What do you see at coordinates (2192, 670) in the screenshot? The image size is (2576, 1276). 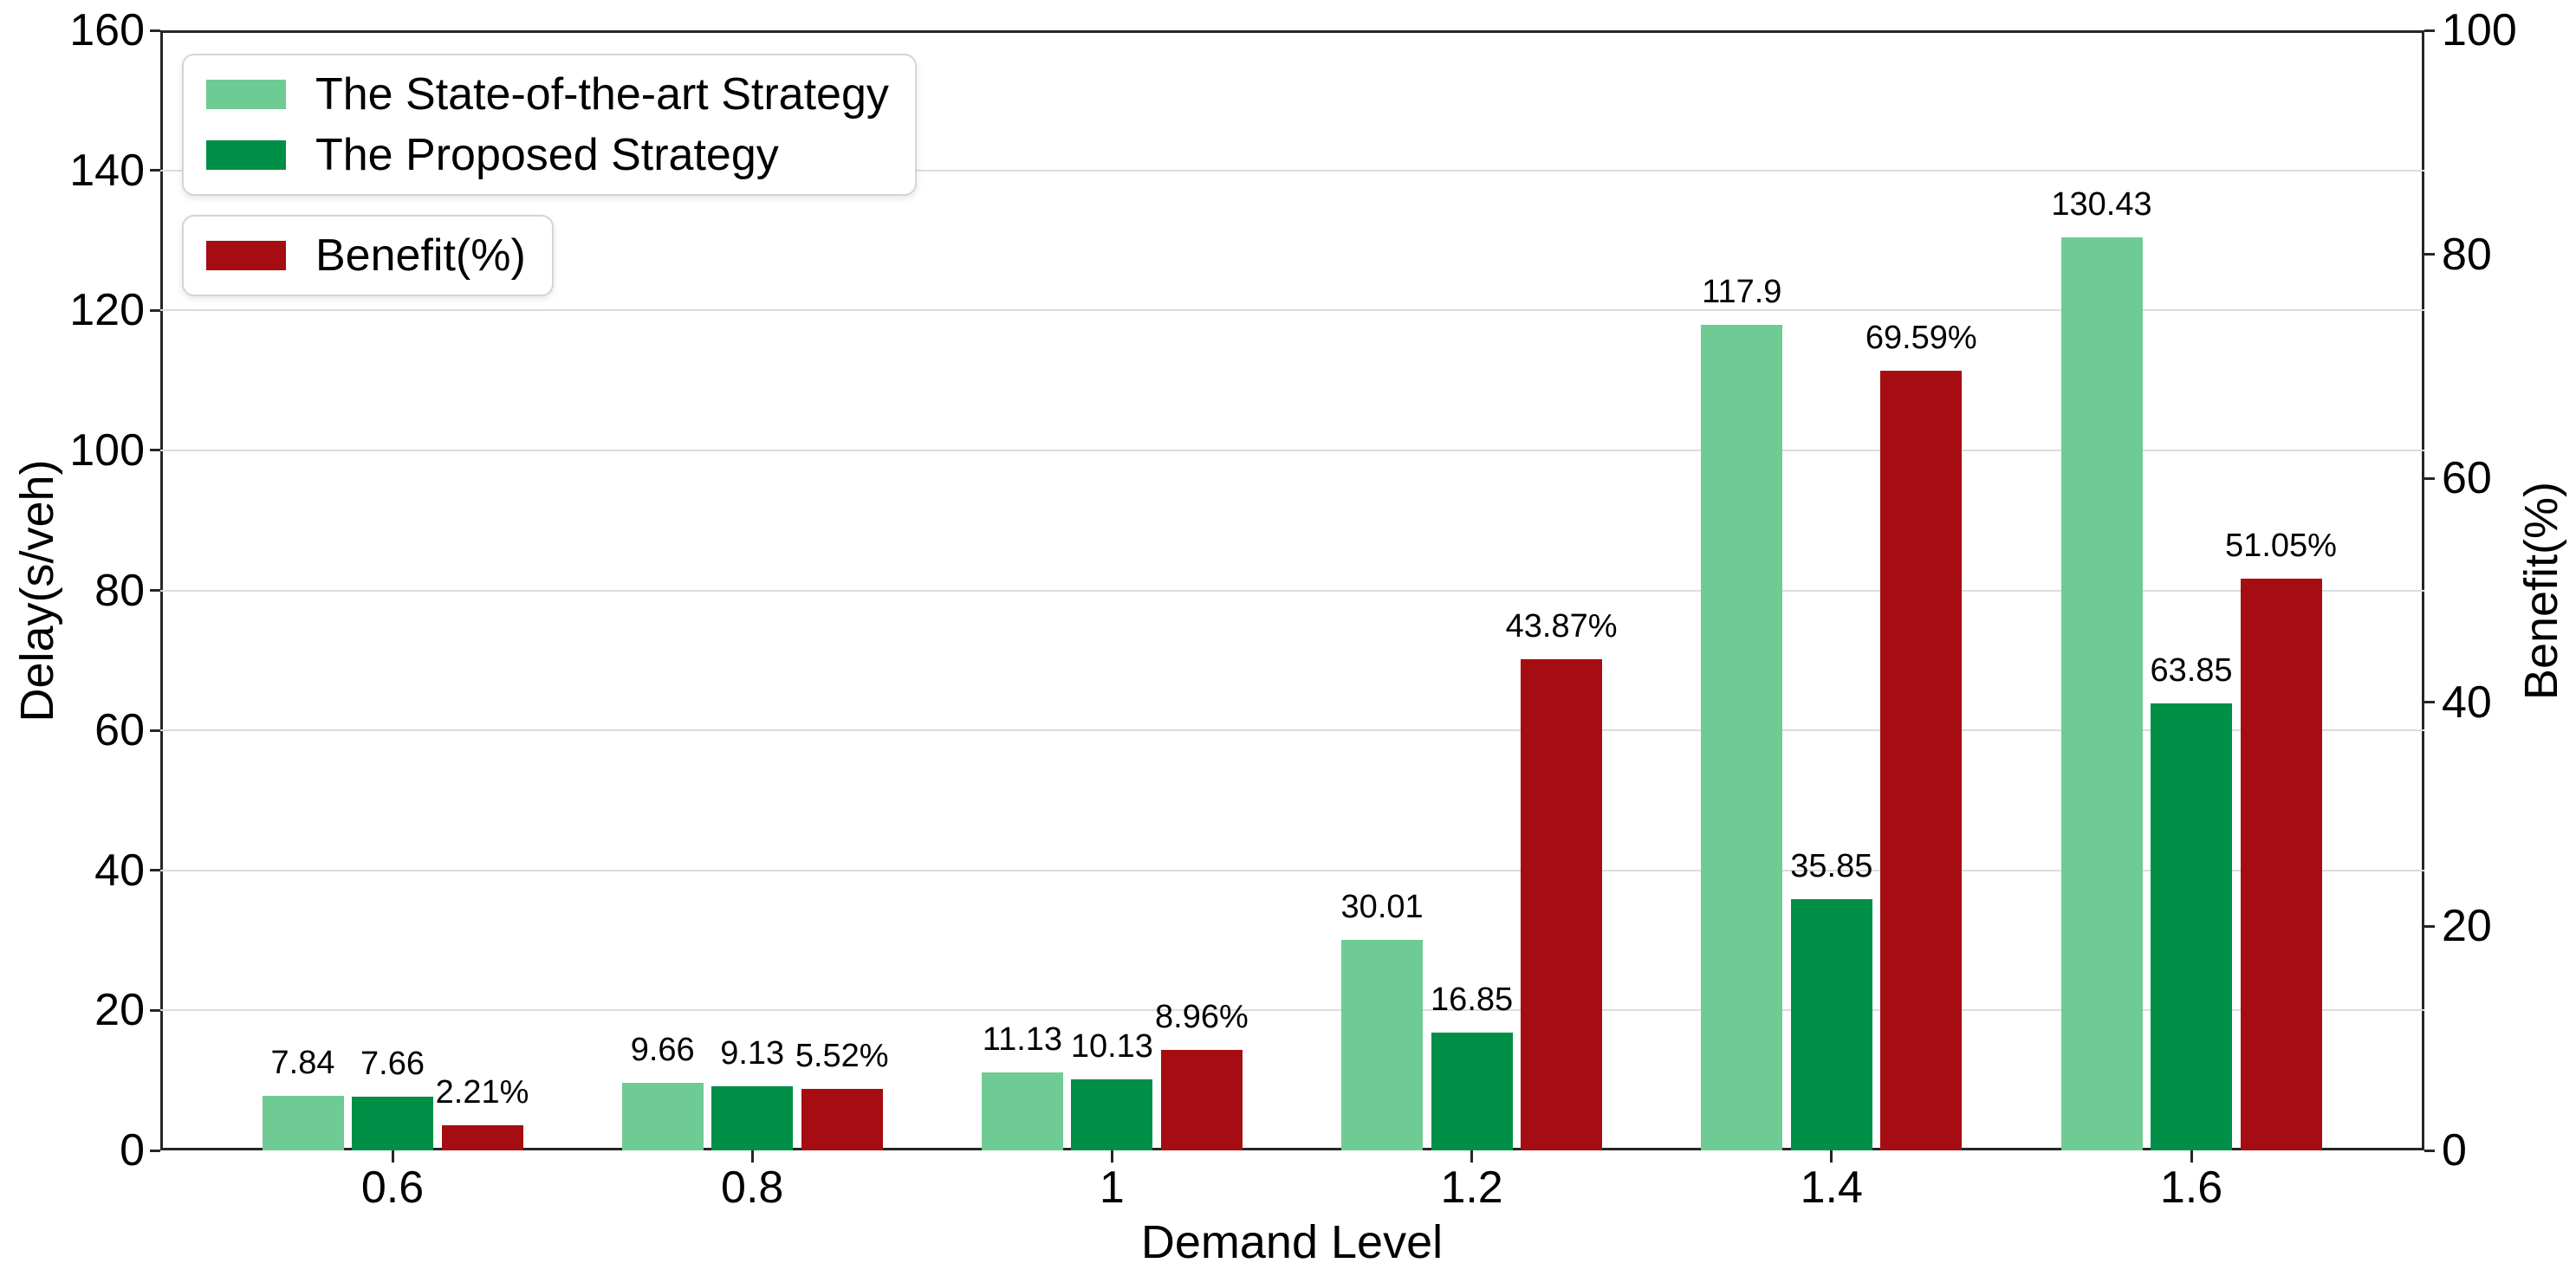 I see `bar-label-s1-1.6: 63.85` at bounding box center [2192, 670].